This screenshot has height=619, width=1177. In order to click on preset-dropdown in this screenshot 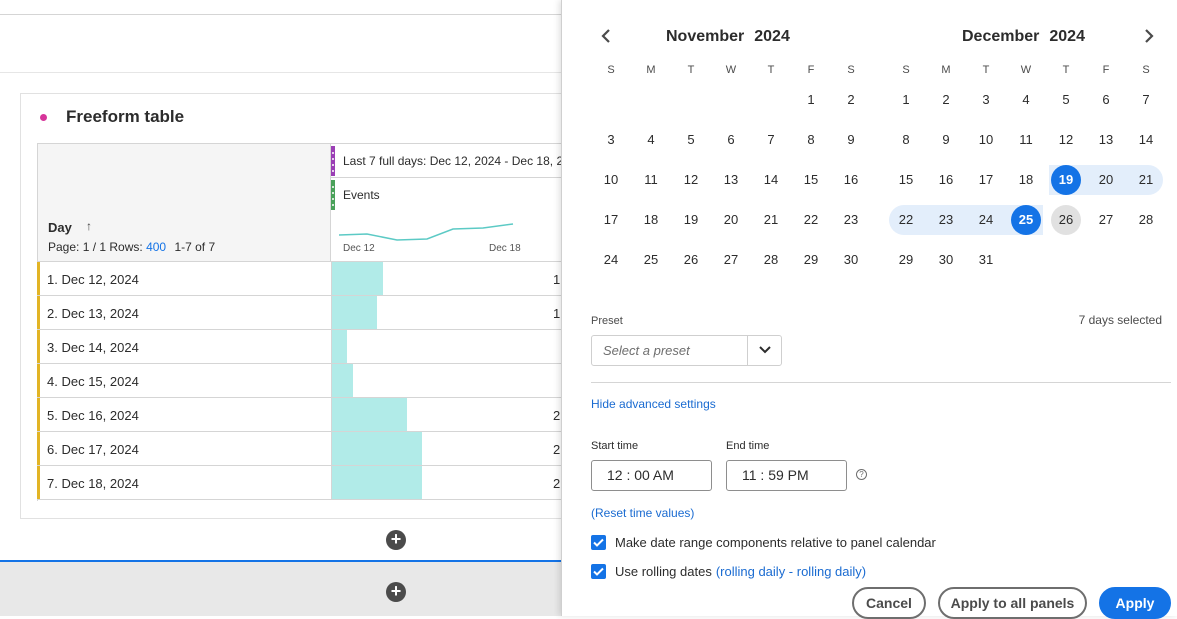, I will do `click(686, 350)`.